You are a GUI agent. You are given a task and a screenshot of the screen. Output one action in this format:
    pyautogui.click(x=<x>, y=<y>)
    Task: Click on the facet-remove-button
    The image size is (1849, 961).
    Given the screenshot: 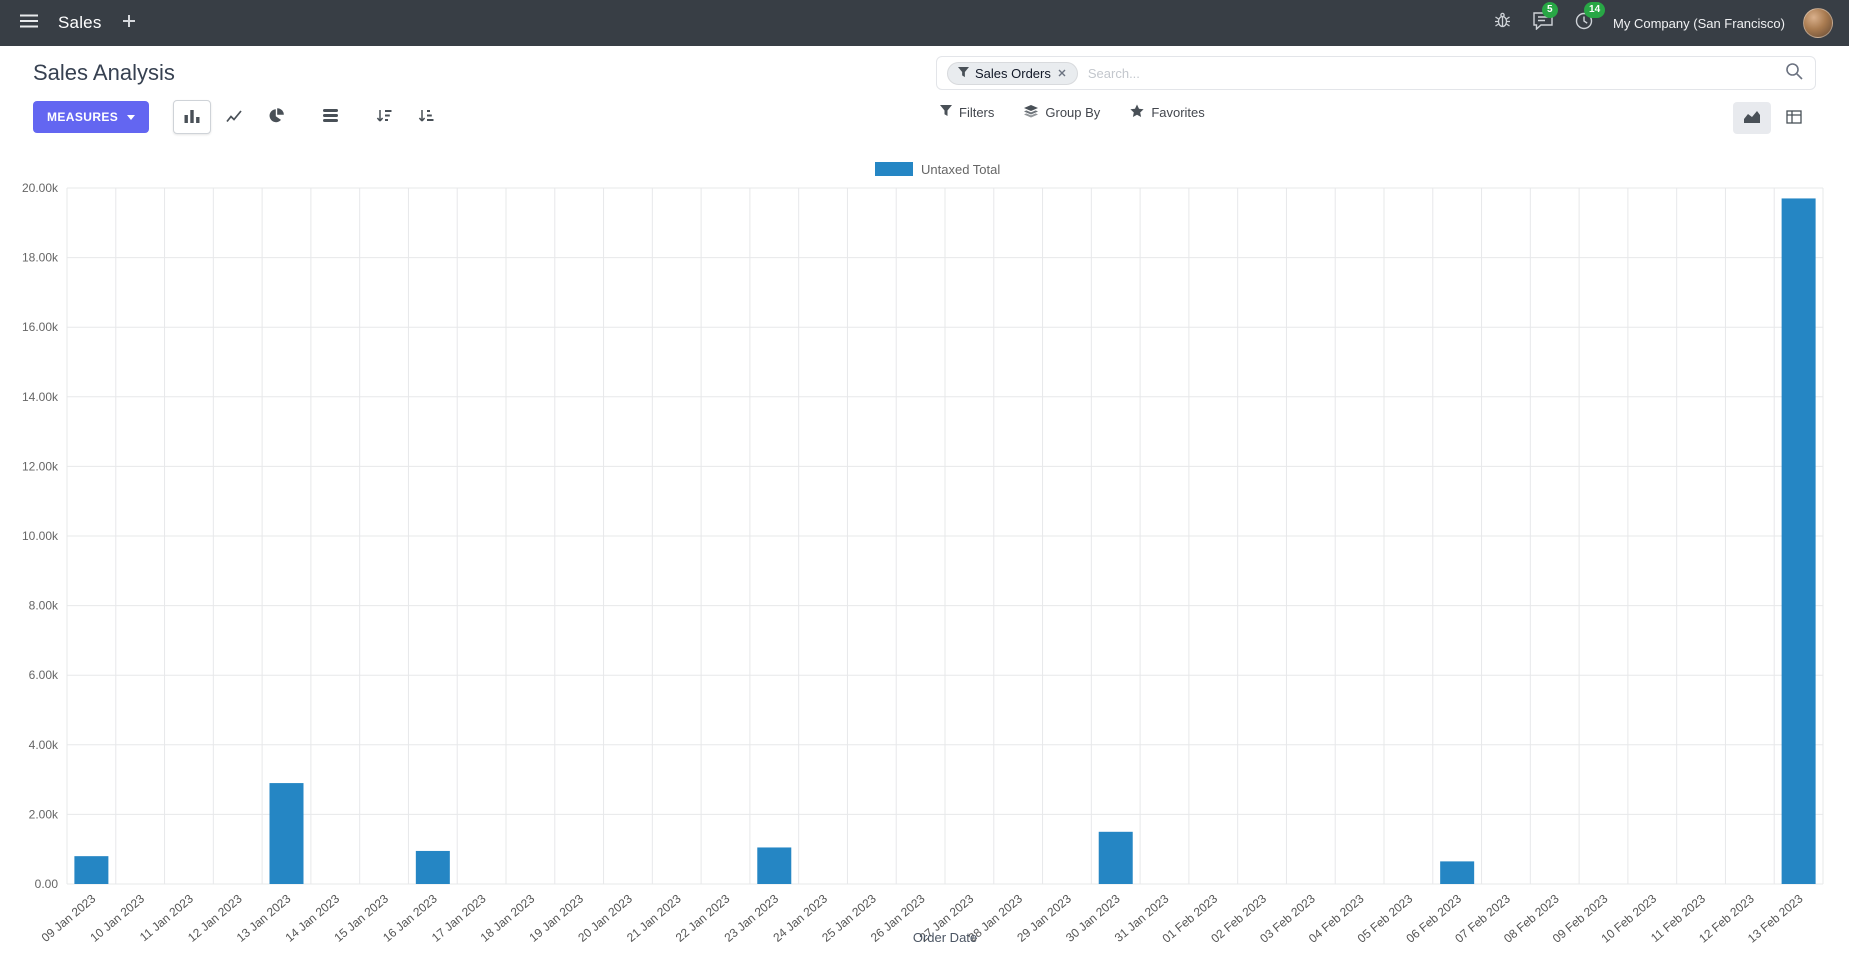 What is the action you would take?
    pyautogui.click(x=1062, y=73)
    